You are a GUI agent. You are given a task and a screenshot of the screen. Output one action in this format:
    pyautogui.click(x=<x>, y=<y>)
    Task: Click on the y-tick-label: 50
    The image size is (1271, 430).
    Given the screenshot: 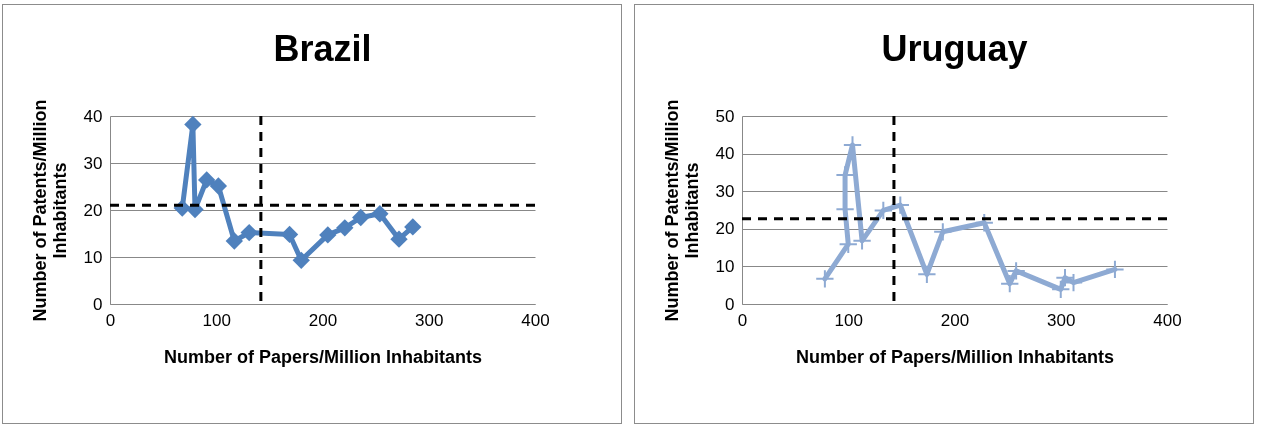 What is the action you would take?
    pyautogui.click(x=725, y=116)
    